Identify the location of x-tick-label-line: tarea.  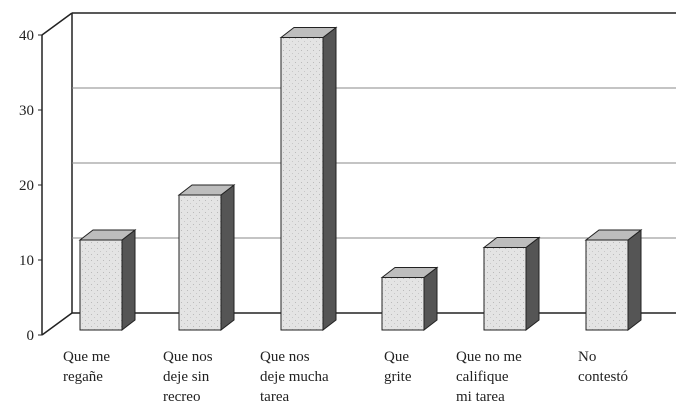
(274, 397).